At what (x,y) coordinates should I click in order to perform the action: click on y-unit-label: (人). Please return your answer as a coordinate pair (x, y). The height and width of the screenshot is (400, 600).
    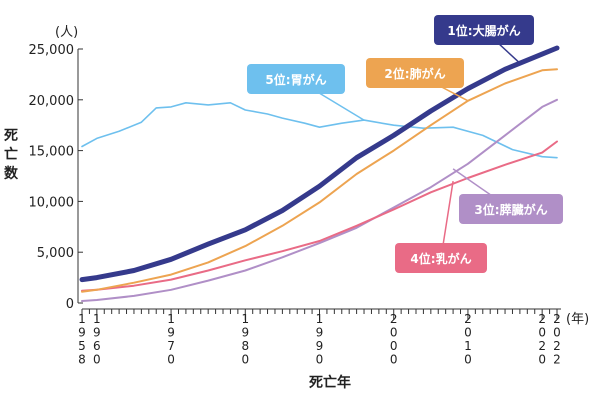
    Looking at the image, I should click on (66, 32).